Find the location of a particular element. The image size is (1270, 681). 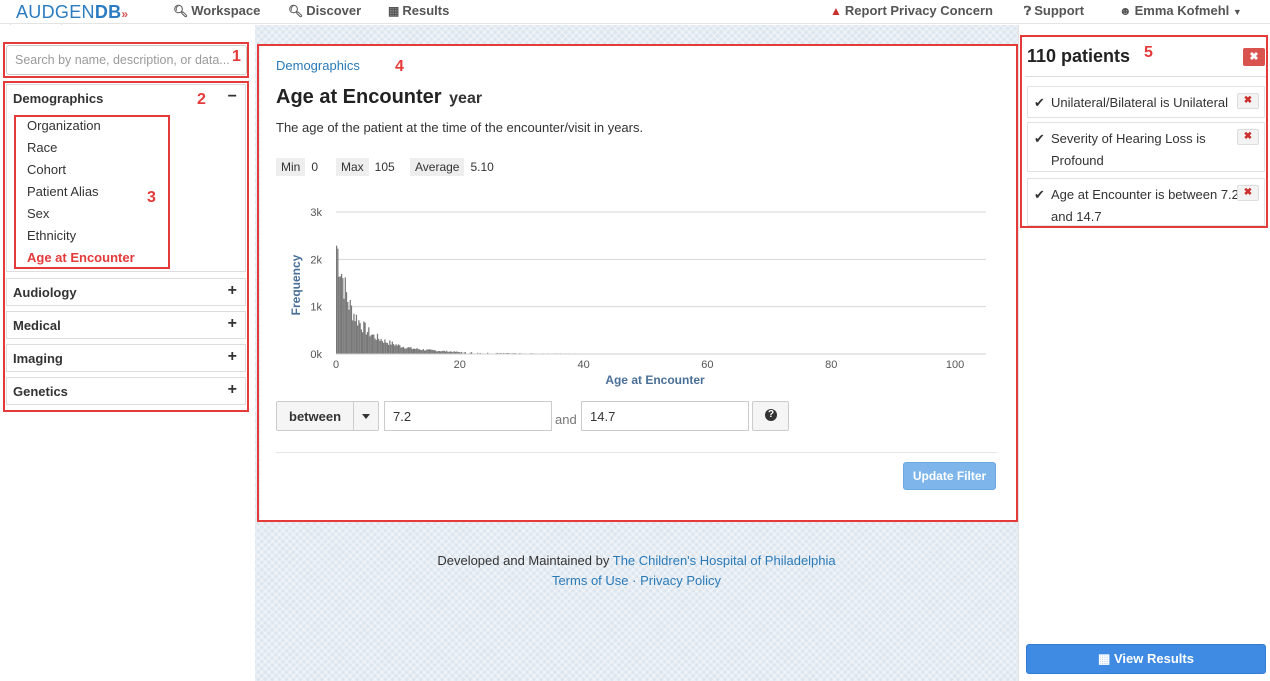

stat-avg-value: 5.10 is located at coordinates (482, 167).